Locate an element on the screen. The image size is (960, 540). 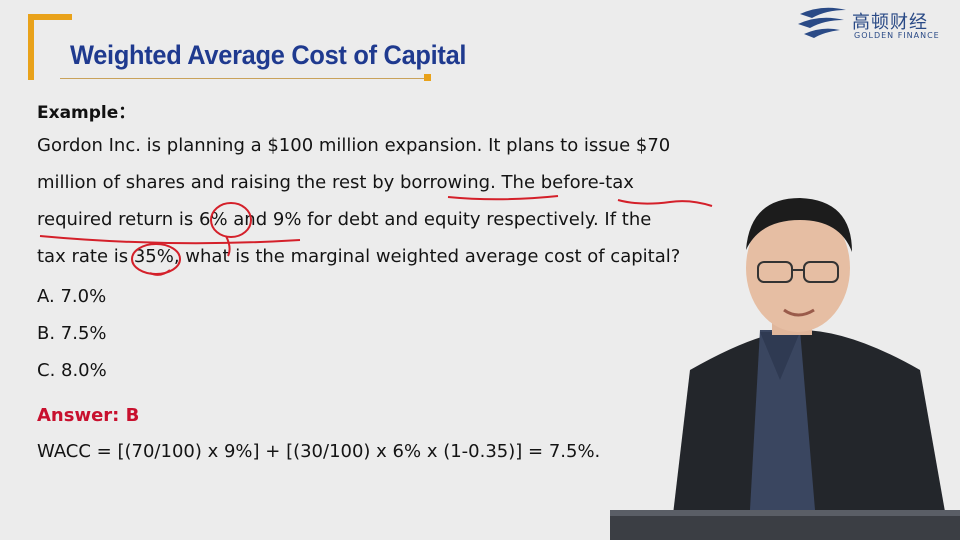
logo-wings-icon is located at coordinates (822, 22).